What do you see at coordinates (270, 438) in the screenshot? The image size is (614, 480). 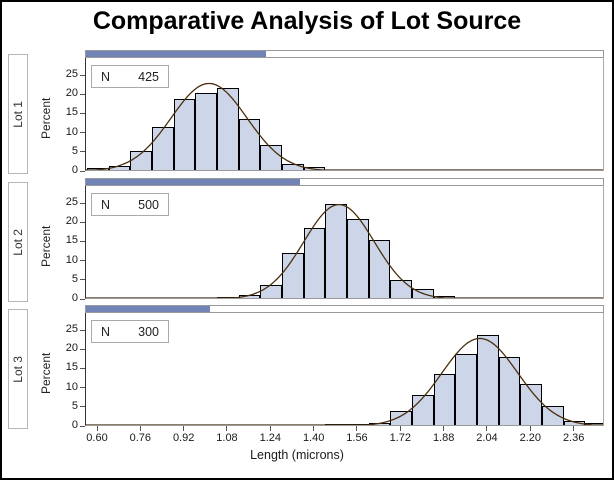 I see `x-tick-label: 1.24` at bounding box center [270, 438].